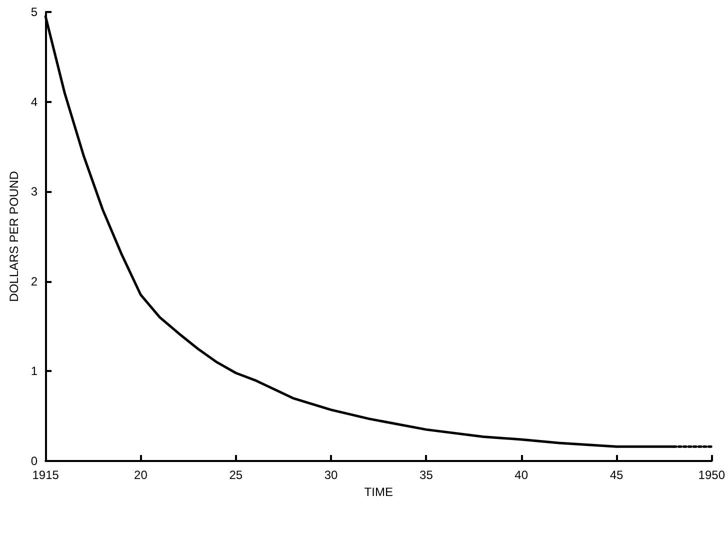 This screenshot has height=537, width=728. Describe the element at coordinates (712, 475) in the screenshot. I see `x-tick-label: 1950` at that location.